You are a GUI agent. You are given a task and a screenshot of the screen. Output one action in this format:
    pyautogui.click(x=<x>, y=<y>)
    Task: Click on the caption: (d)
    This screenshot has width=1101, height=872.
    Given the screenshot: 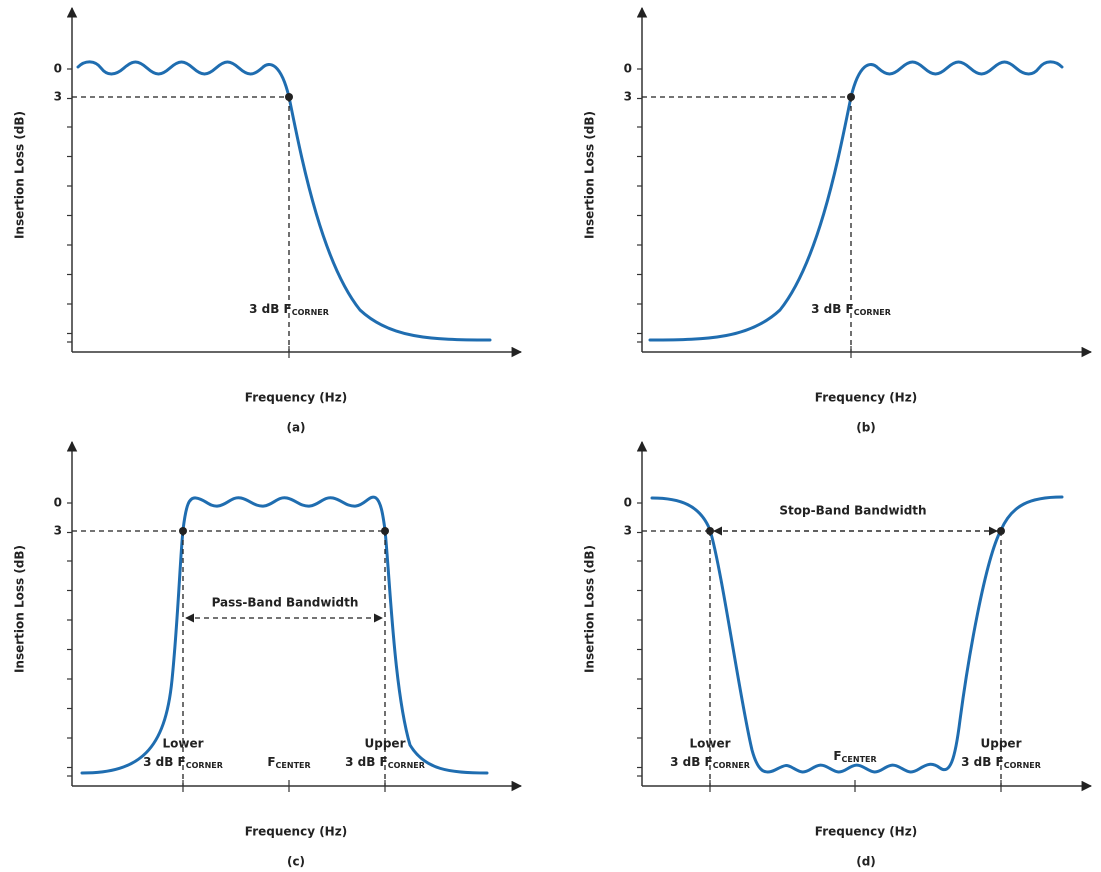 What is the action you would take?
    pyautogui.click(x=866, y=862)
    